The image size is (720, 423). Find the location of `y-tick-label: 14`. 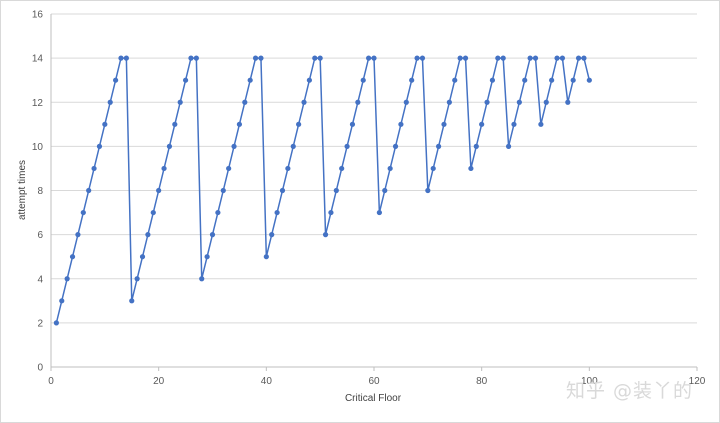

y-tick-label: 14 is located at coordinates (38, 59).